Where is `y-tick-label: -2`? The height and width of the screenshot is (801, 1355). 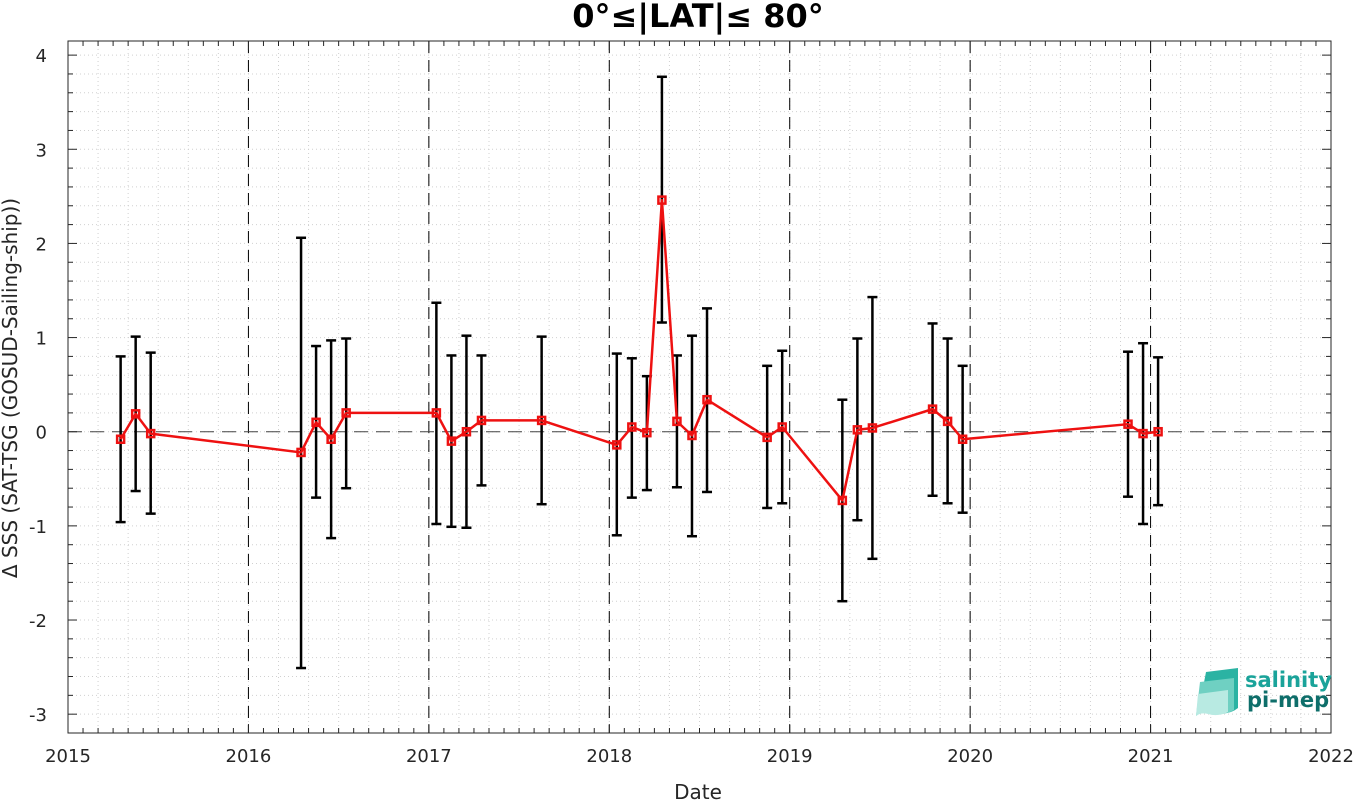 y-tick-label: -2 is located at coordinates (38, 621).